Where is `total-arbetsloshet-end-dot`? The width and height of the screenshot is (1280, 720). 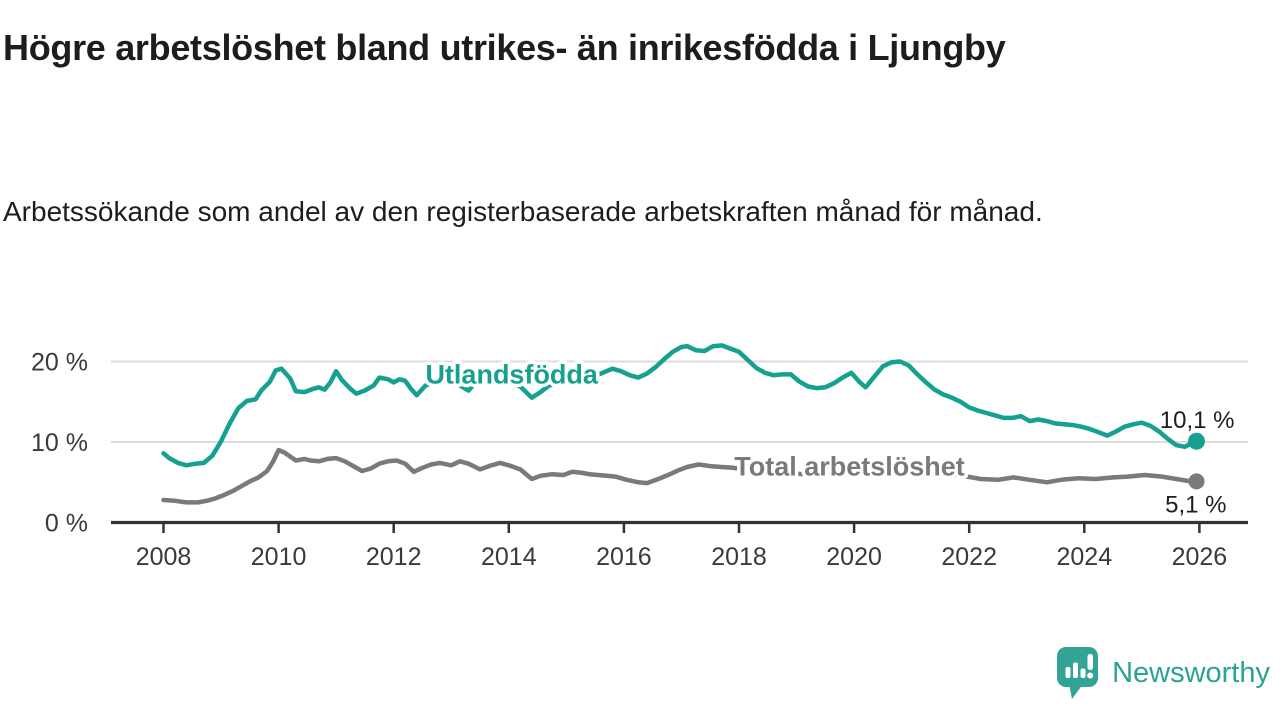
total-arbetsloshet-end-dot is located at coordinates (1196, 481).